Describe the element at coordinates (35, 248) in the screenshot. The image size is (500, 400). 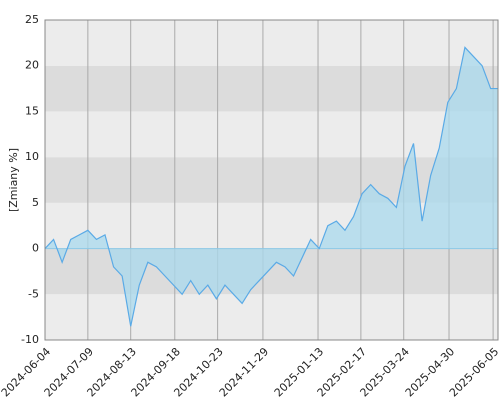
I see `y-tick-label: 0` at that location.